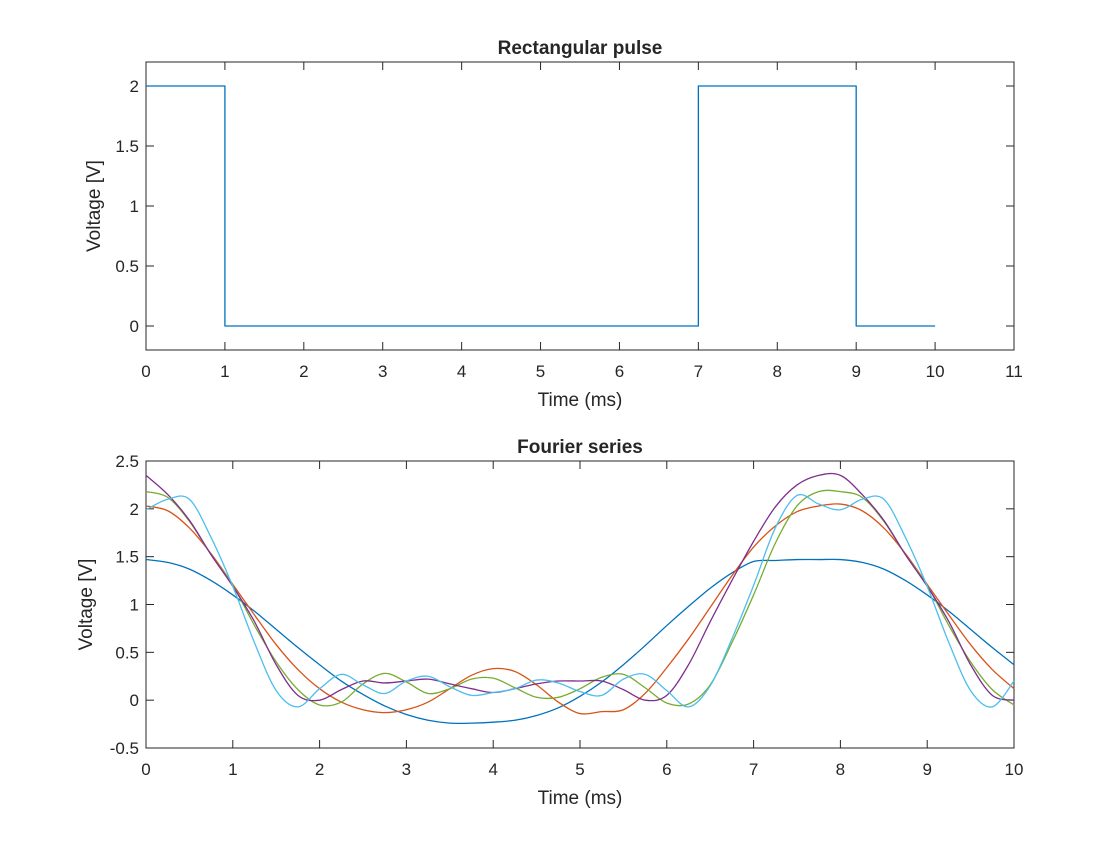  I want to click on chart-title: Rectangular pulse, so click(580, 48).